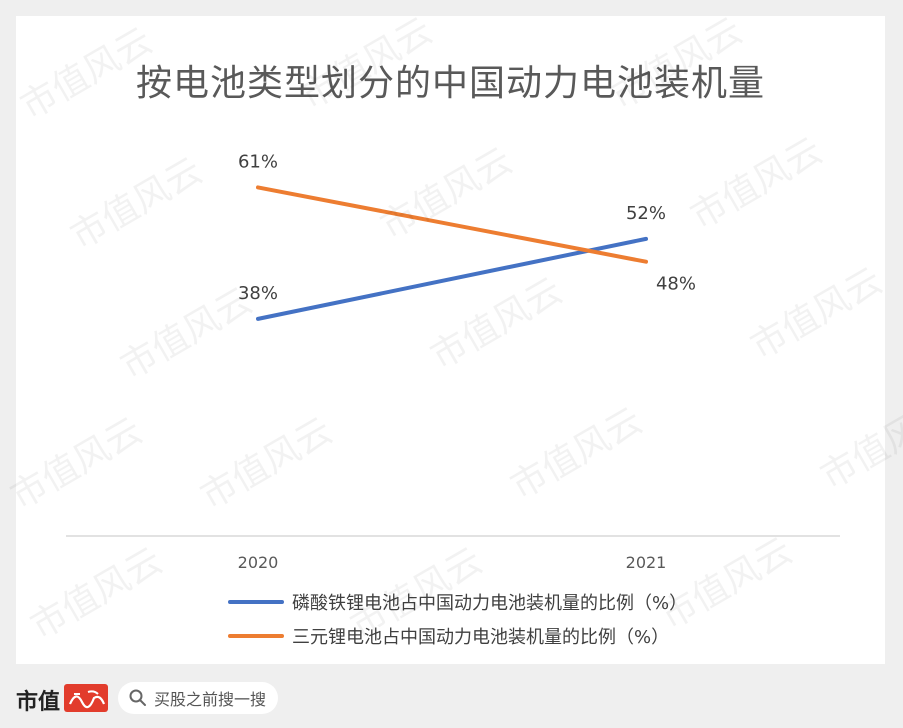  What do you see at coordinates (258, 161) in the screenshot?
I see `data-label-series1-2020: 61%` at bounding box center [258, 161].